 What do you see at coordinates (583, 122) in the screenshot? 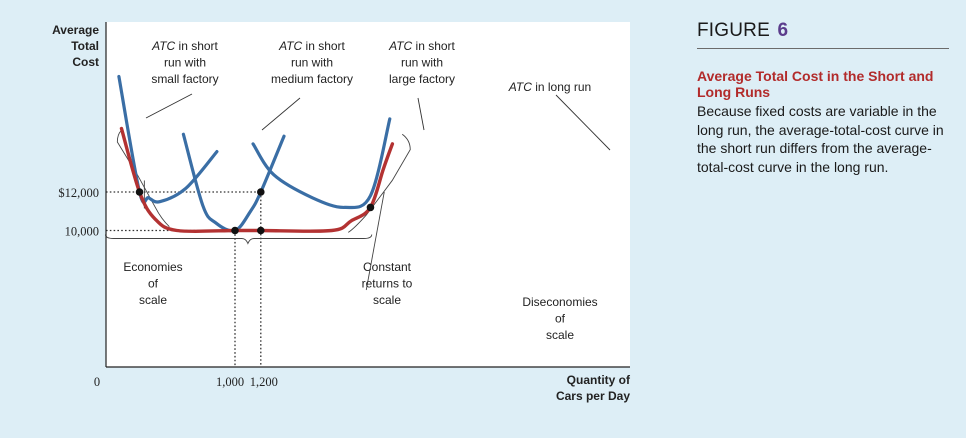
I see `leader-long-run` at bounding box center [583, 122].